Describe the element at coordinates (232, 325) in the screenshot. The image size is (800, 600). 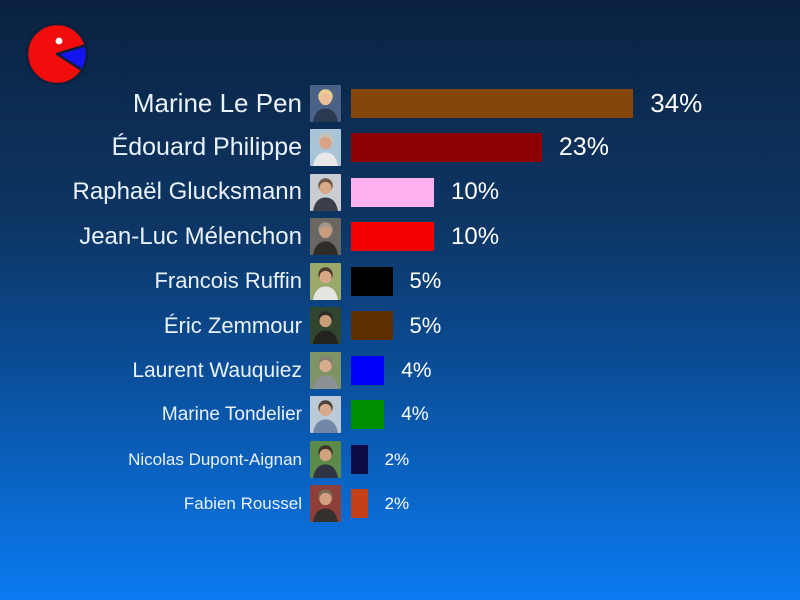
I see `candidate-name: Éric Zemmour` at that location.